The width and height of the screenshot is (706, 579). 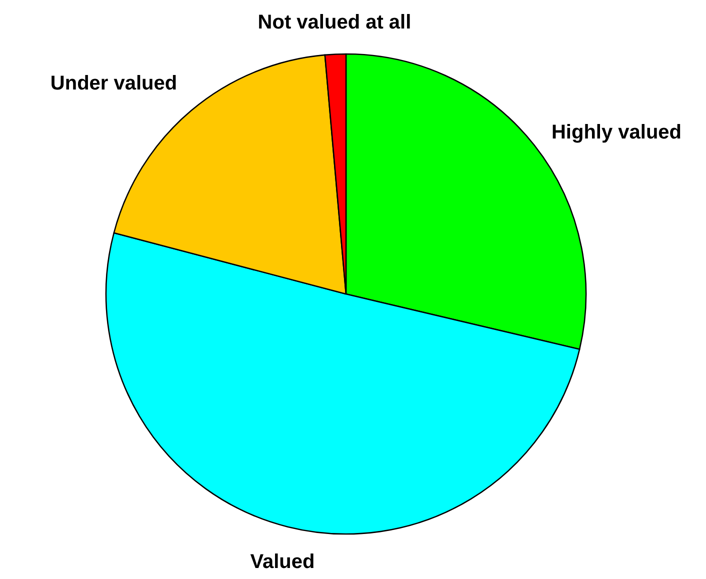 I want to click on slice-label: Valued, so click(x=282, y=562).